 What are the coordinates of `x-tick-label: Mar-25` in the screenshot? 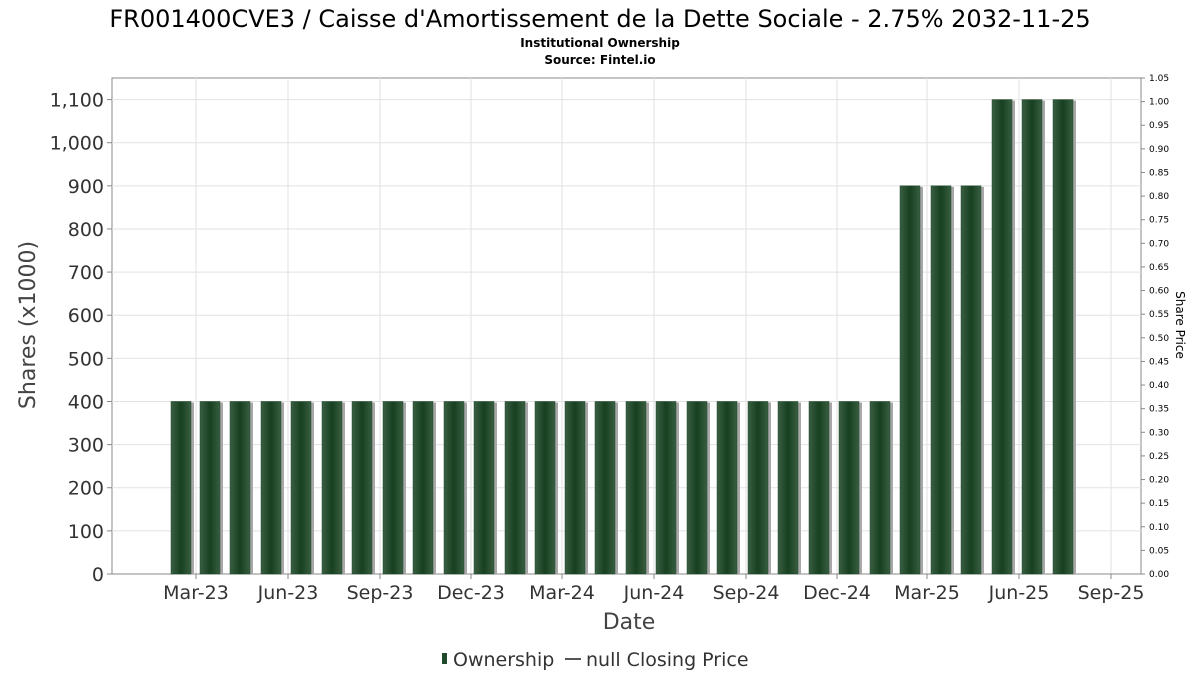 It's located at (927, 593).